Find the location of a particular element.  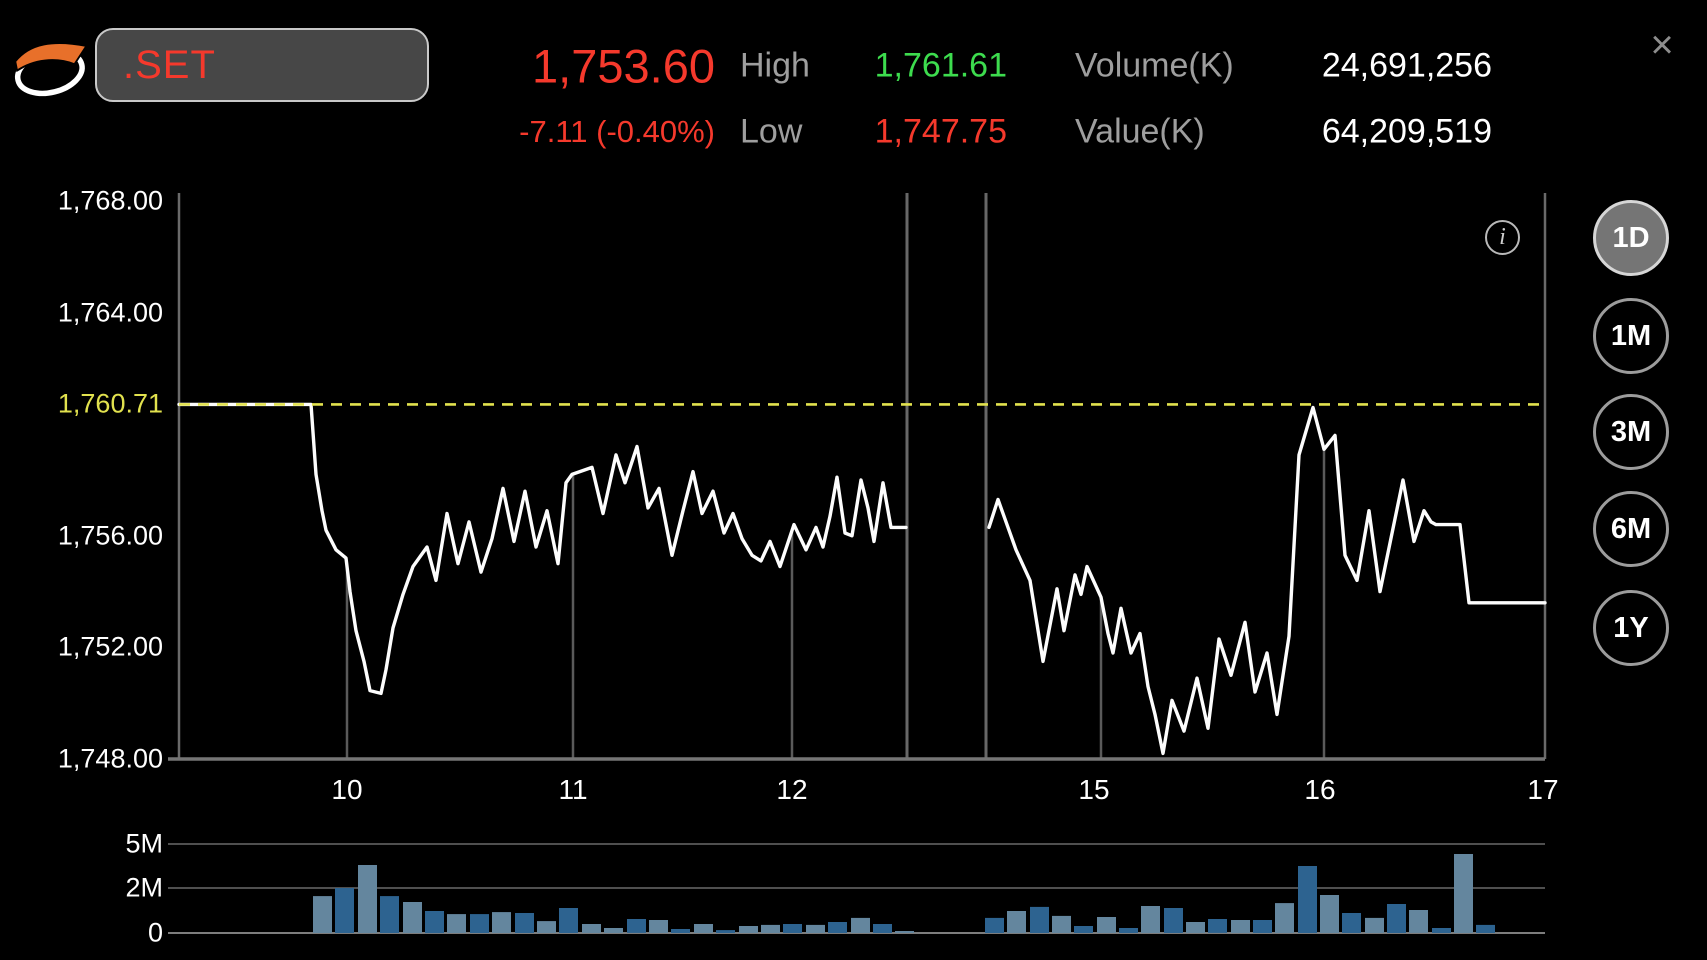

price-axis-tick: 1,756.00 is located at coordinates (110, 535).